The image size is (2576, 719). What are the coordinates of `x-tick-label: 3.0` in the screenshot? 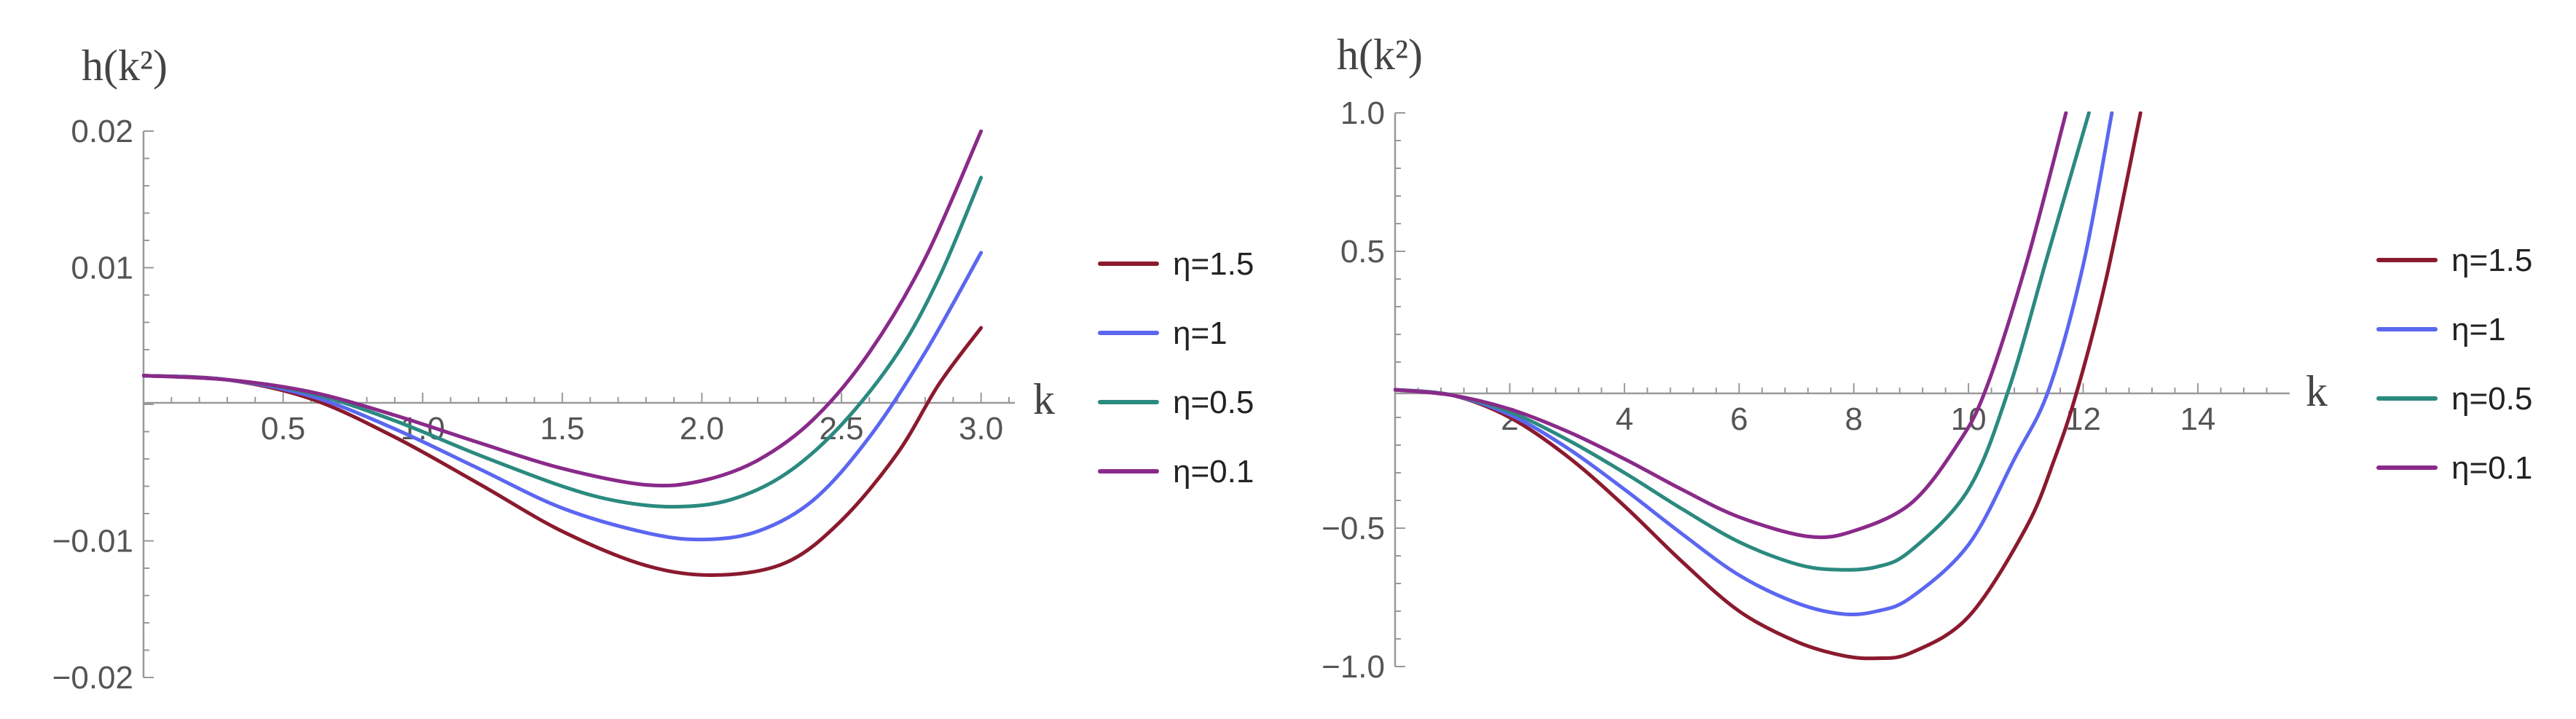 It's located at (981, 429).